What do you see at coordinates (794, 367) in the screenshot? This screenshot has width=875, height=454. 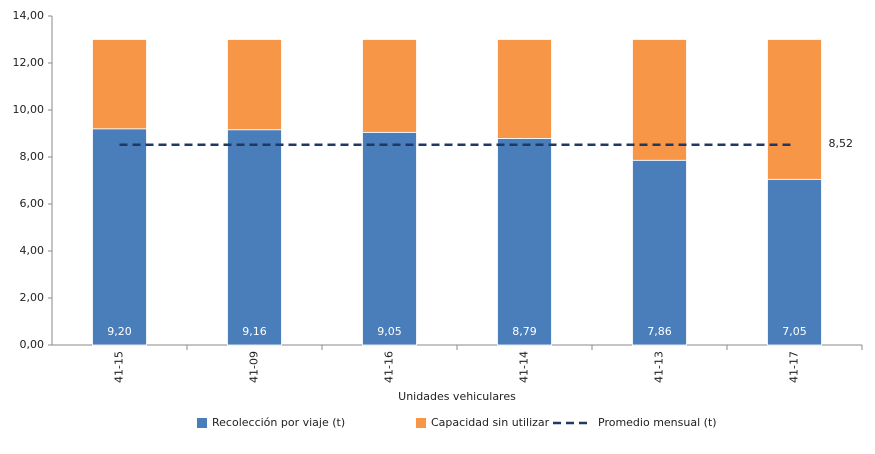 I see `x-tick-label: 41-17` at bounding box center [794, 367].